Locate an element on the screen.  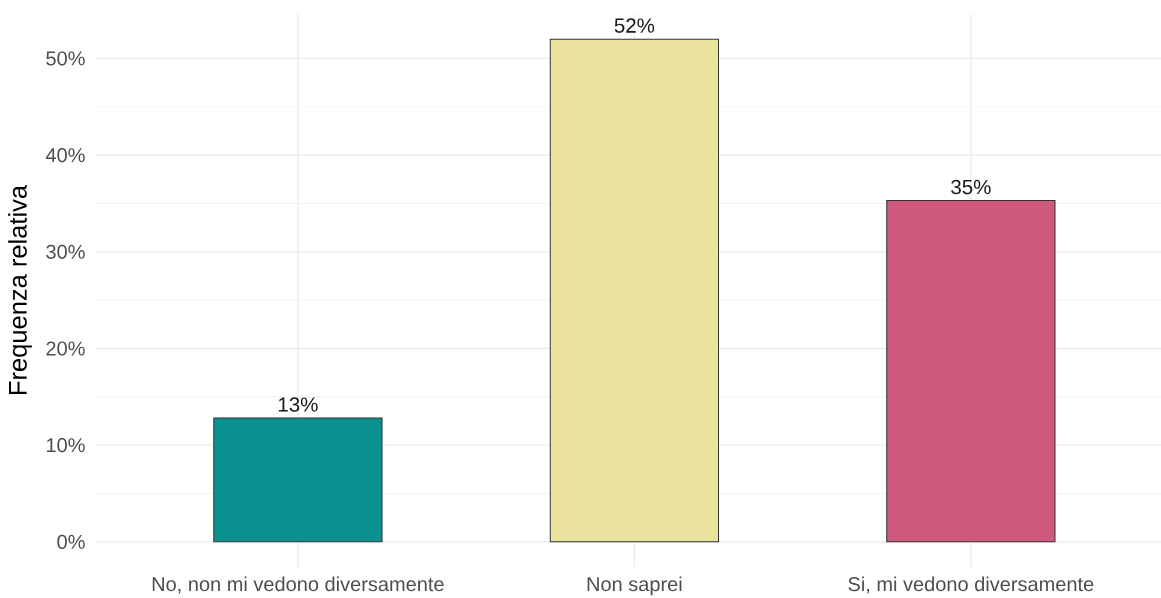
y-tick-label: 20% is located at coordinates (65, 348).